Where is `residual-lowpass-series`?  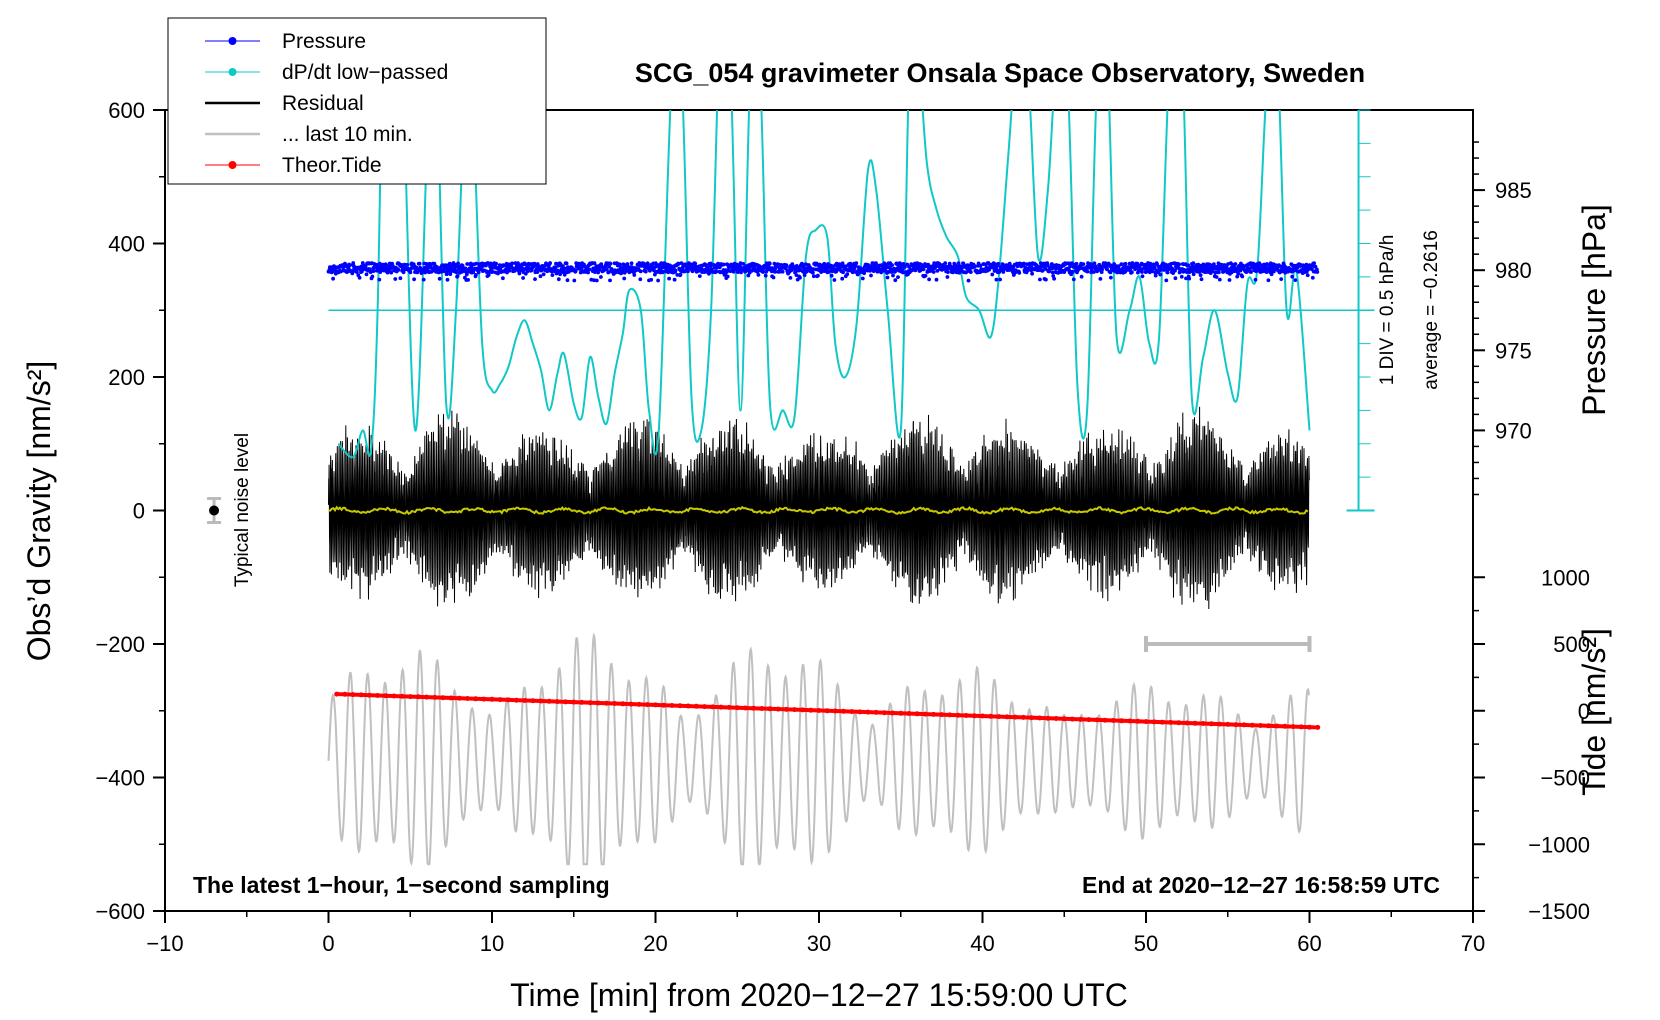
residual-lowpass-series is located at coordinates (818, 510).